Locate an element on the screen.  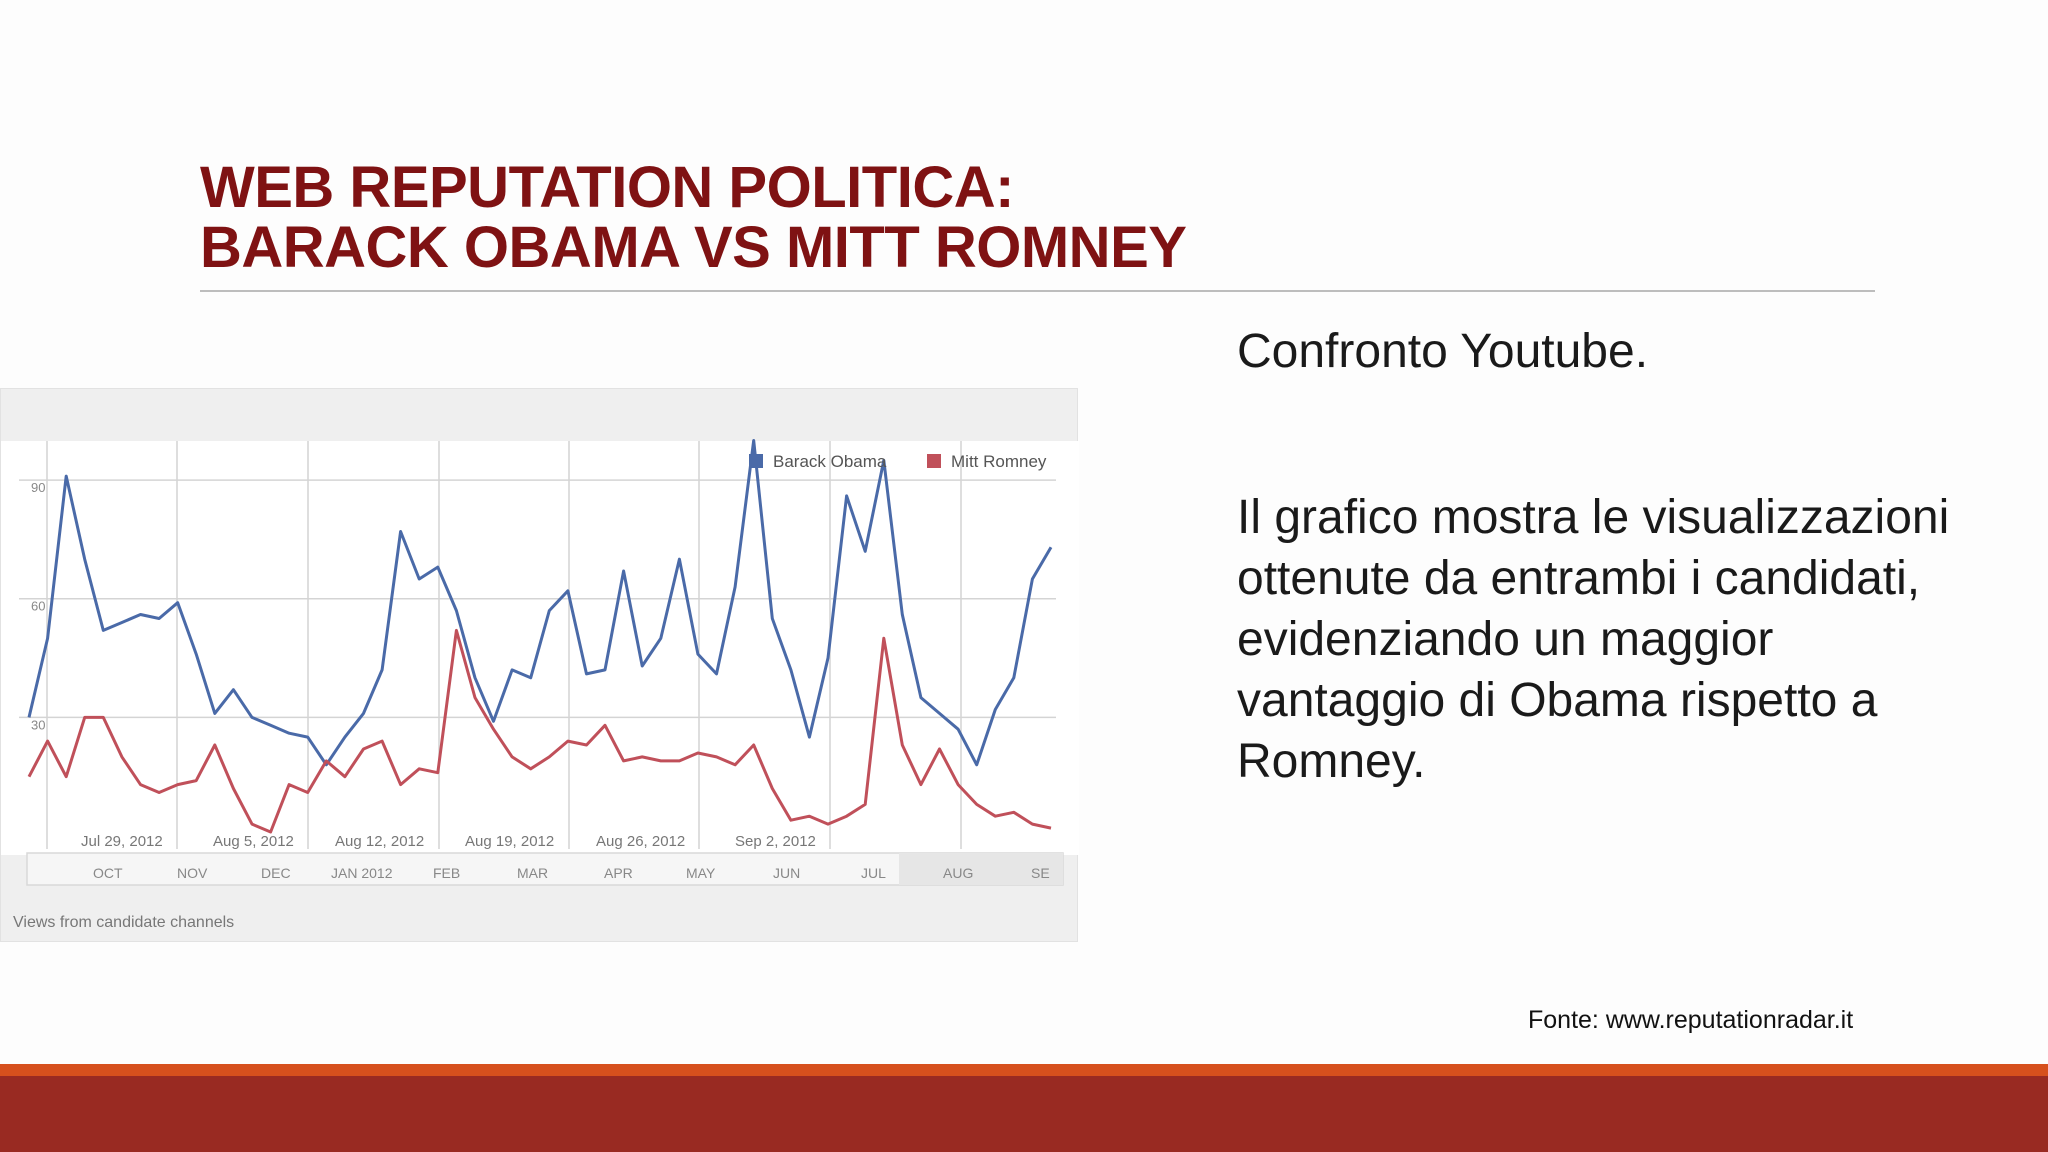
side-heading: Confronto Youtube. is located at coordinates (1443, 351).